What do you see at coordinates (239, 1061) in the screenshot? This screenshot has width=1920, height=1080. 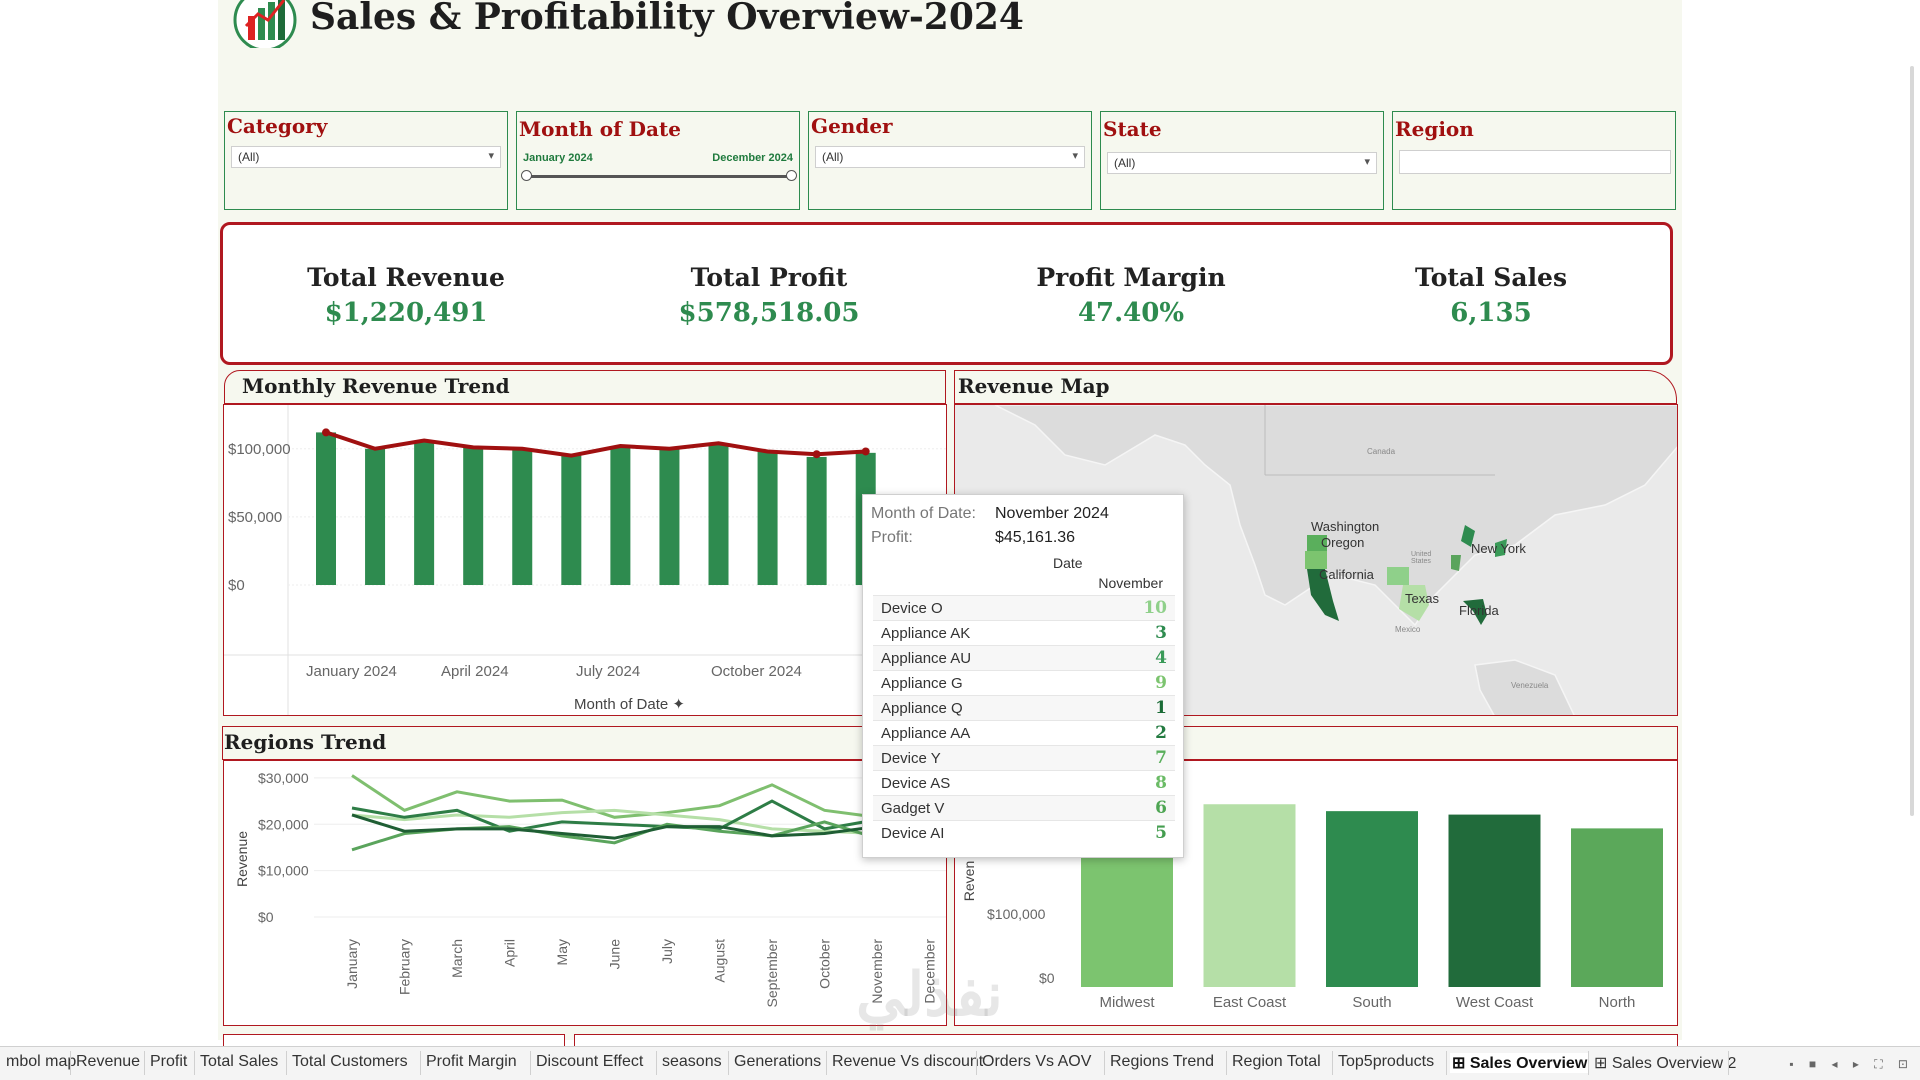 I see `sheet-tab: Total Sales` at bounding box center [239, 1061].